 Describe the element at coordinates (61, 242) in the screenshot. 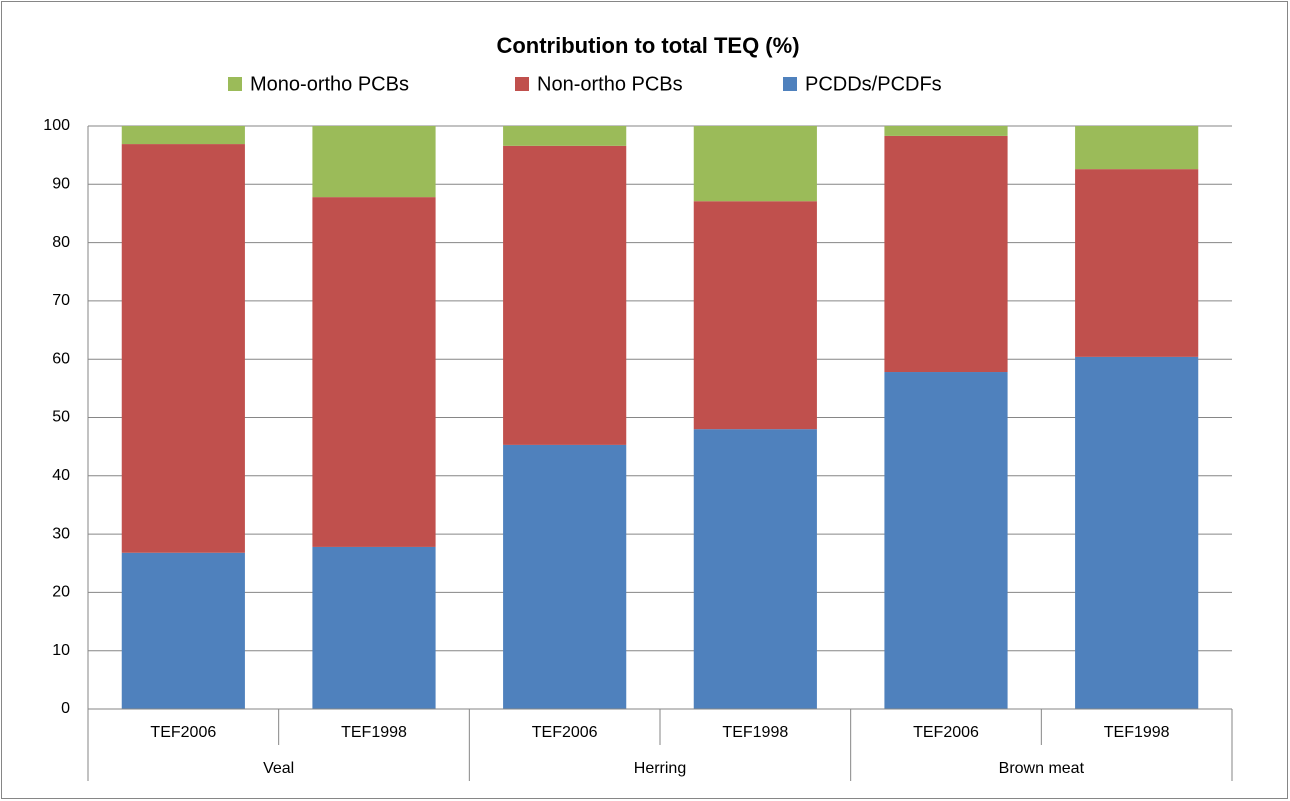

I see `y-tick-label: 80` at that location.